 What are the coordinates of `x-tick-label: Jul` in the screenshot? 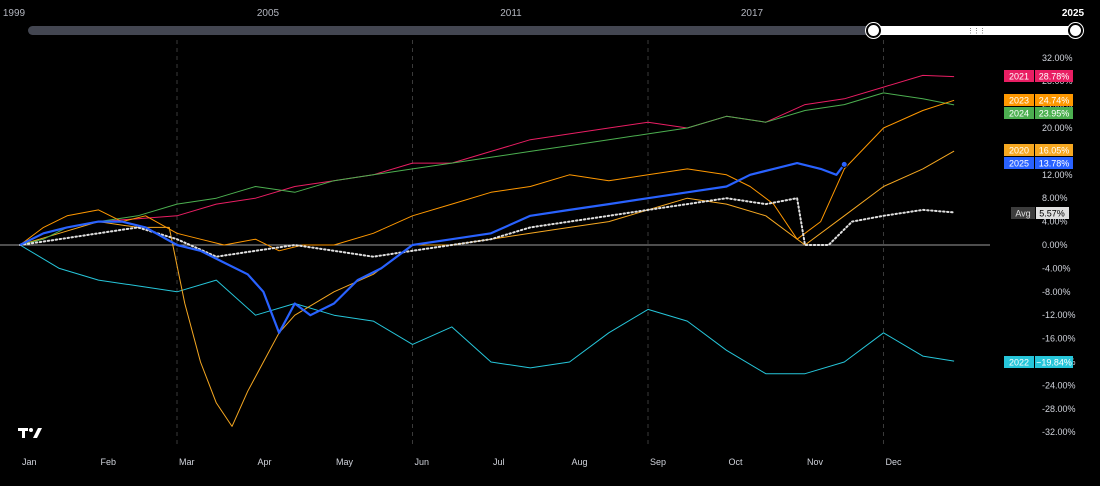 It's located at (499, 462).